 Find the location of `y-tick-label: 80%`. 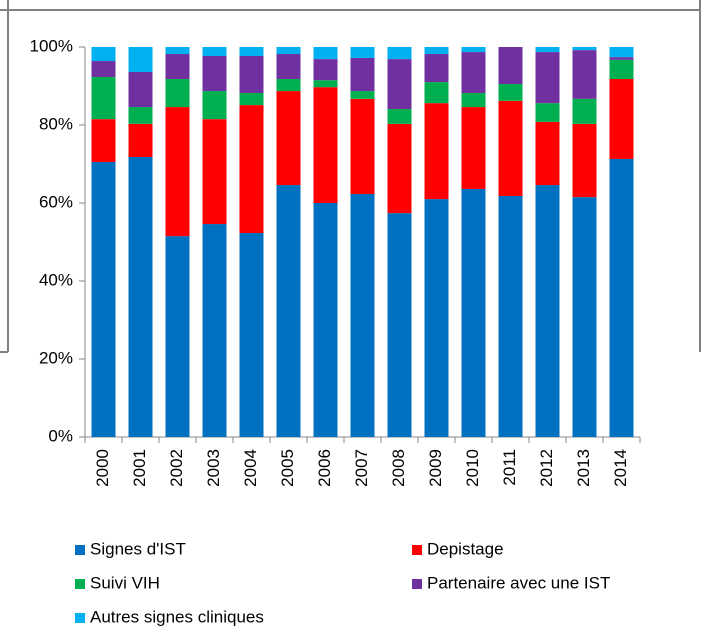

y-tick-label: 80% is located at coordinates (56, 123).